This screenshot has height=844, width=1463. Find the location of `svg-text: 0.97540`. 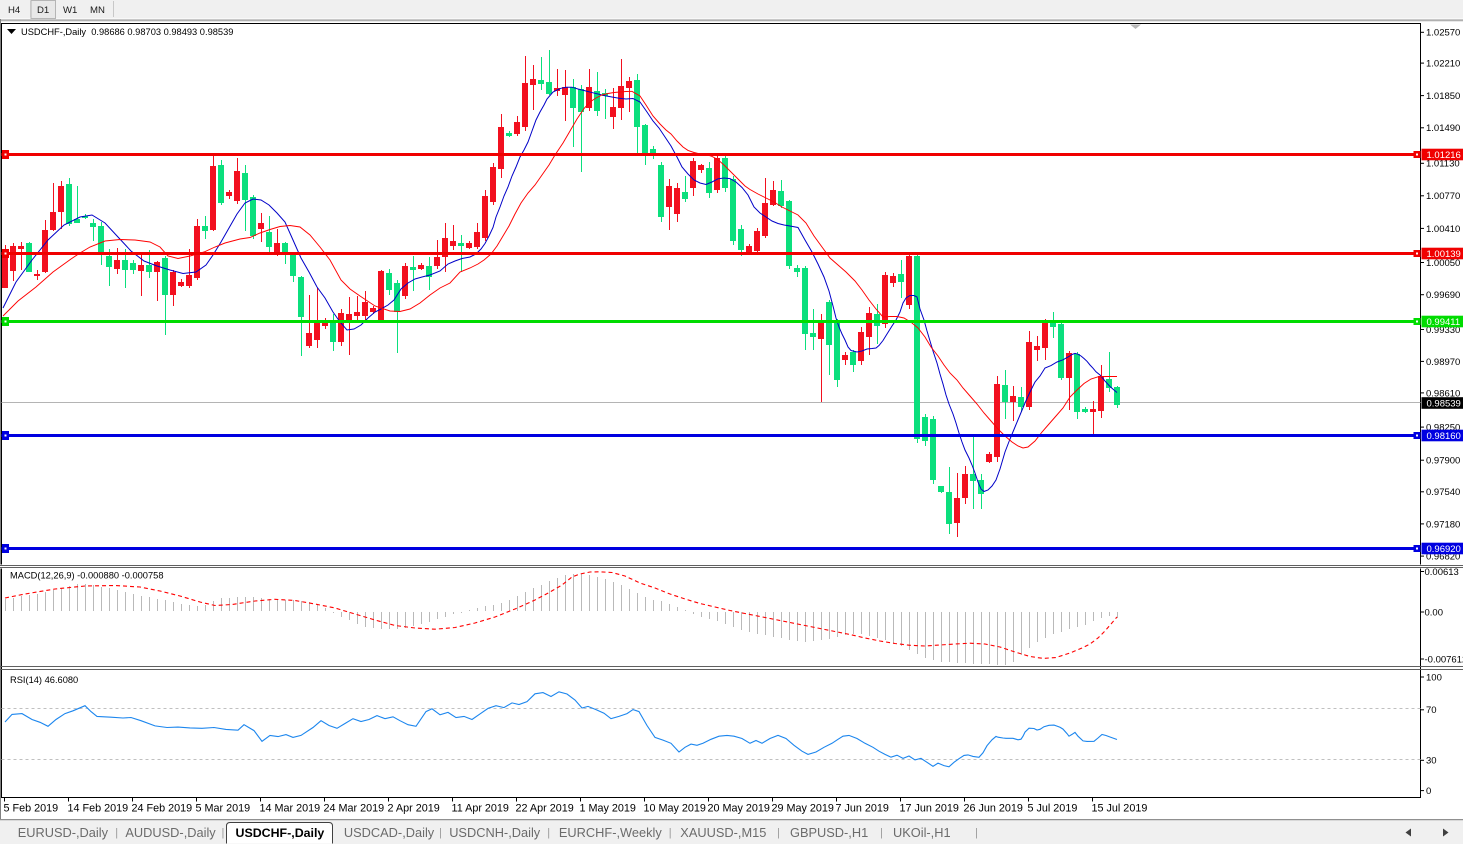

svg-text: 0.97540 is located at coordinates (1443, 492).